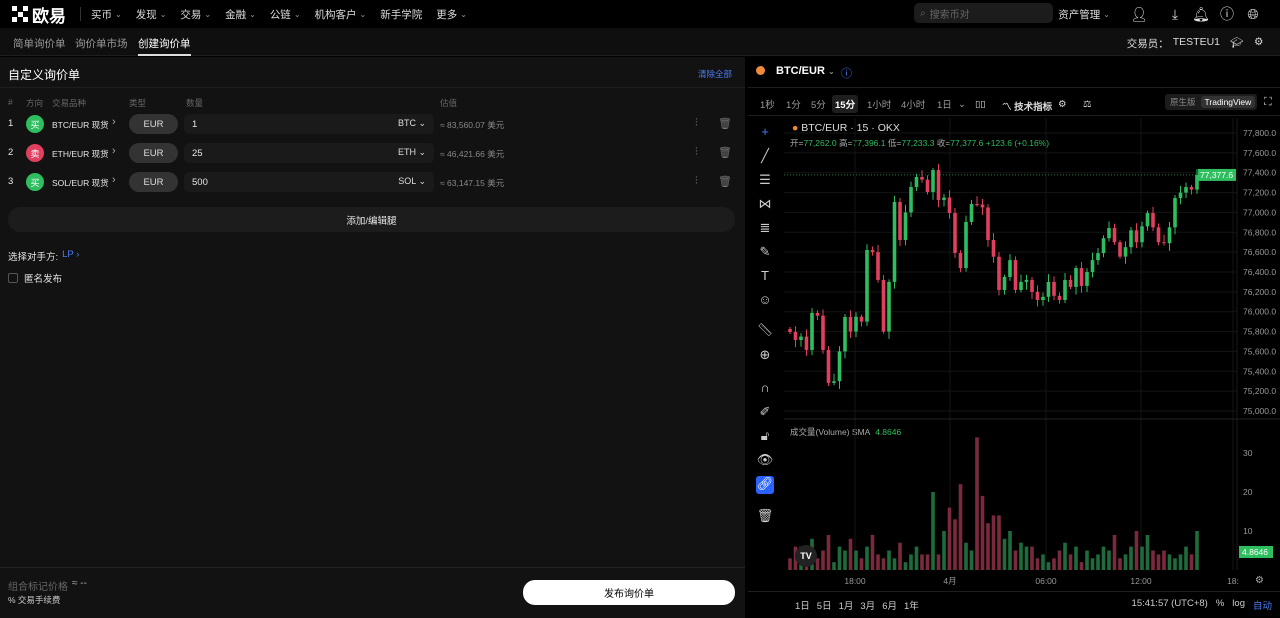 The height and width of the screenshot is (618, 1280). I want to click on user-icon: 👤︎, so click(1139, 13).